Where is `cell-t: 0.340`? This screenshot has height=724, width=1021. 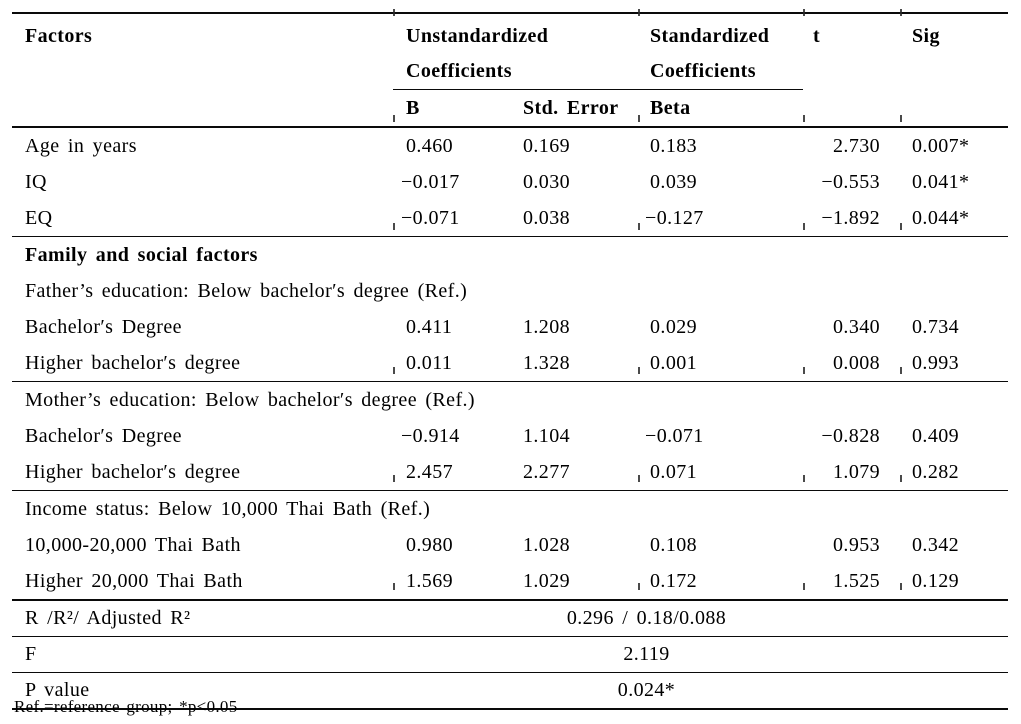 cell-t: 0.340 is located at coordinates (857, 326).